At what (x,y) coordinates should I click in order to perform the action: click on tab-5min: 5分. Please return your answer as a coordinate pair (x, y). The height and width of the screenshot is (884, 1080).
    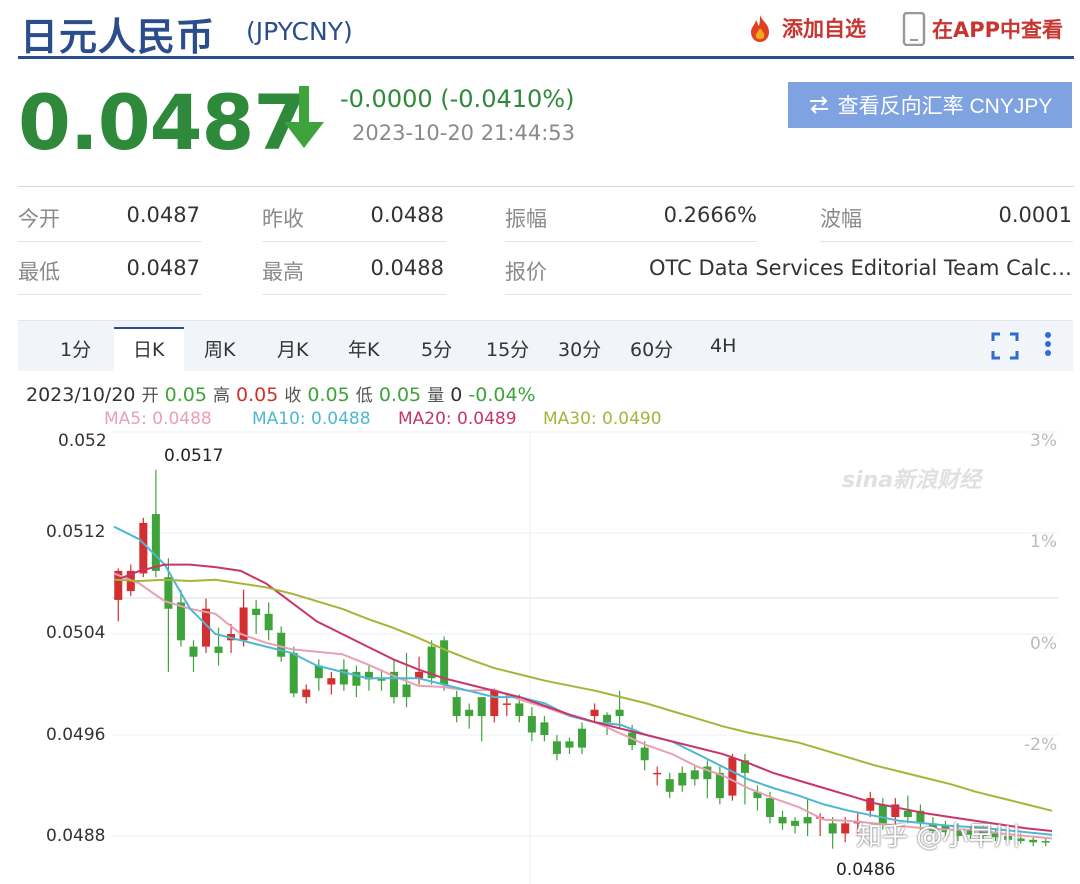
    Looking at the image, I should click on (437, 350).